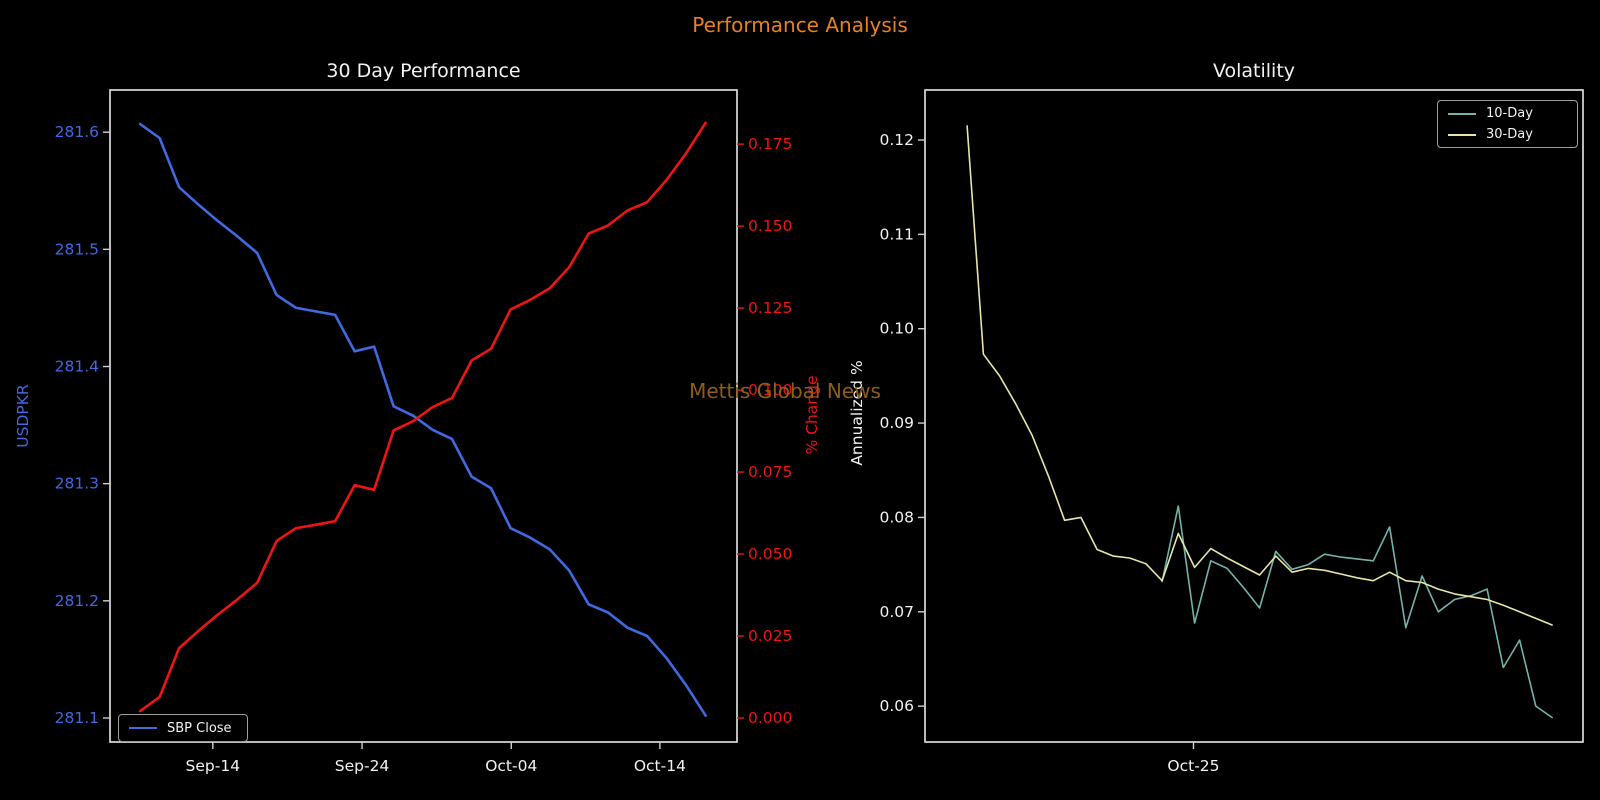 The image size is (1600, 800). Describe the element at coordinates (77, 484) in the screenshot. I see `svg-text: 281.3` at that location.